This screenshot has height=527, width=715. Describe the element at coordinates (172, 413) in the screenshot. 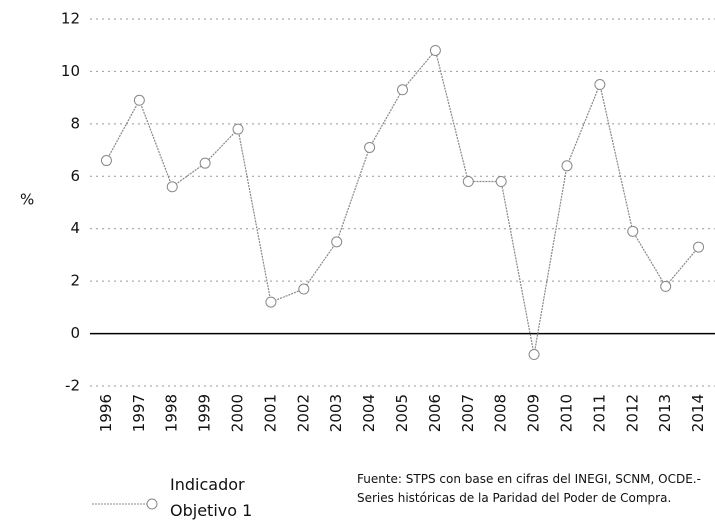

I see `x-tick-label: 1998` at that location.